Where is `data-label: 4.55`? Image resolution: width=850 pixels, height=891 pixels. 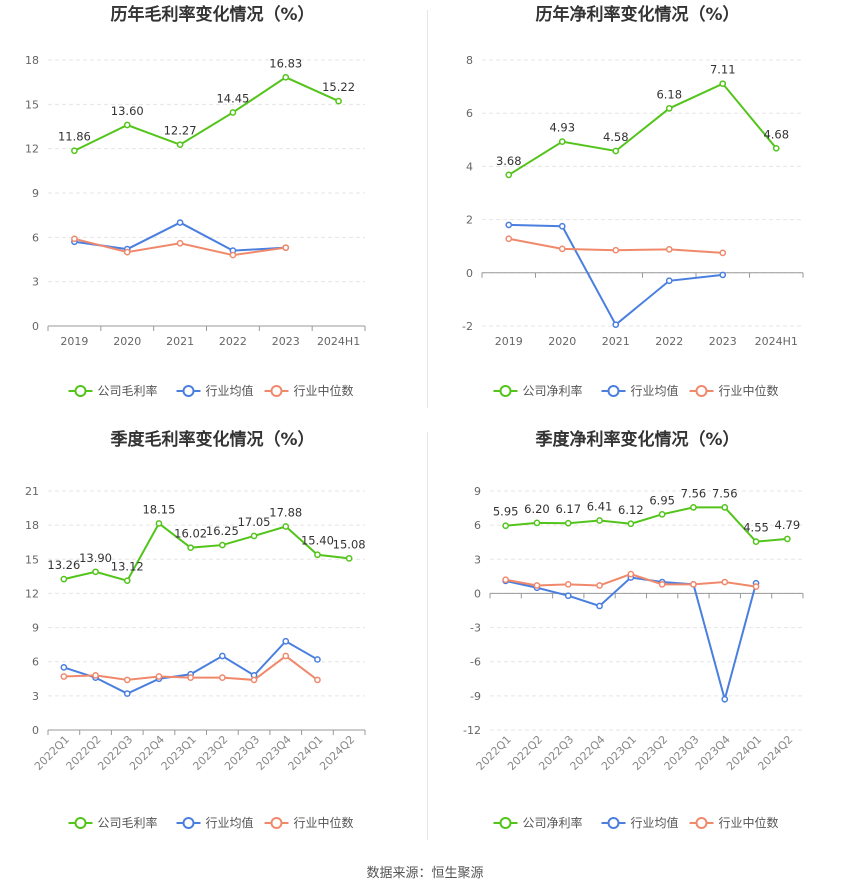
data-label: 4.55 is located at coordinates (756, 528).